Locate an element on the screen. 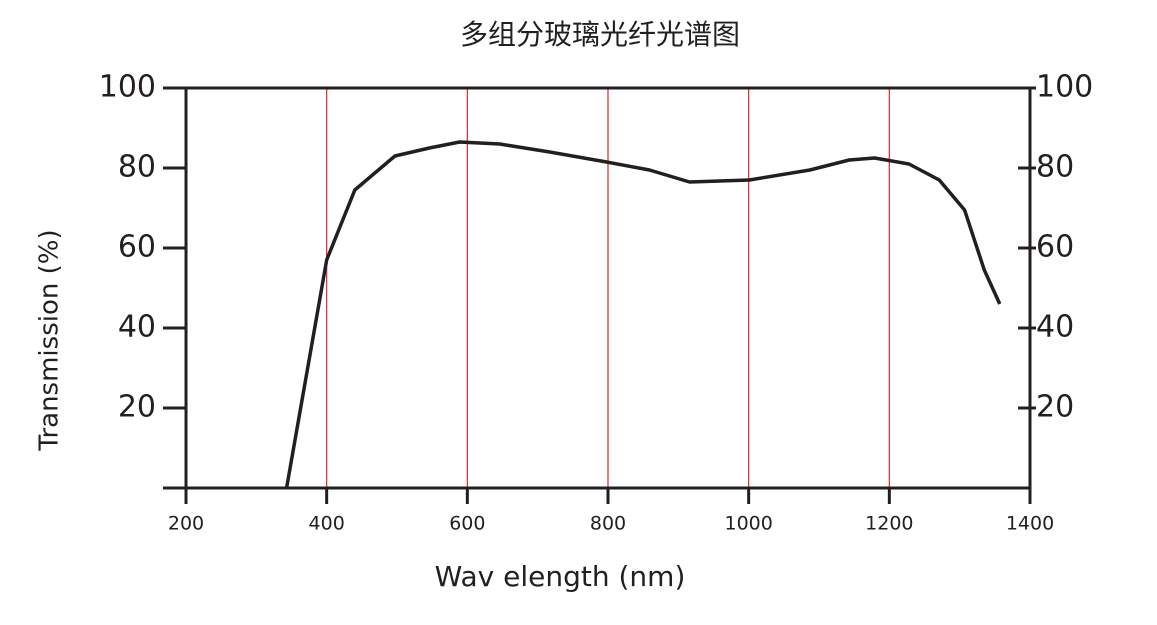 Image resolution: width=1157 pixels, height=625 pixels. y2-tick-label: 100 is located at coordinates (1064, 87).